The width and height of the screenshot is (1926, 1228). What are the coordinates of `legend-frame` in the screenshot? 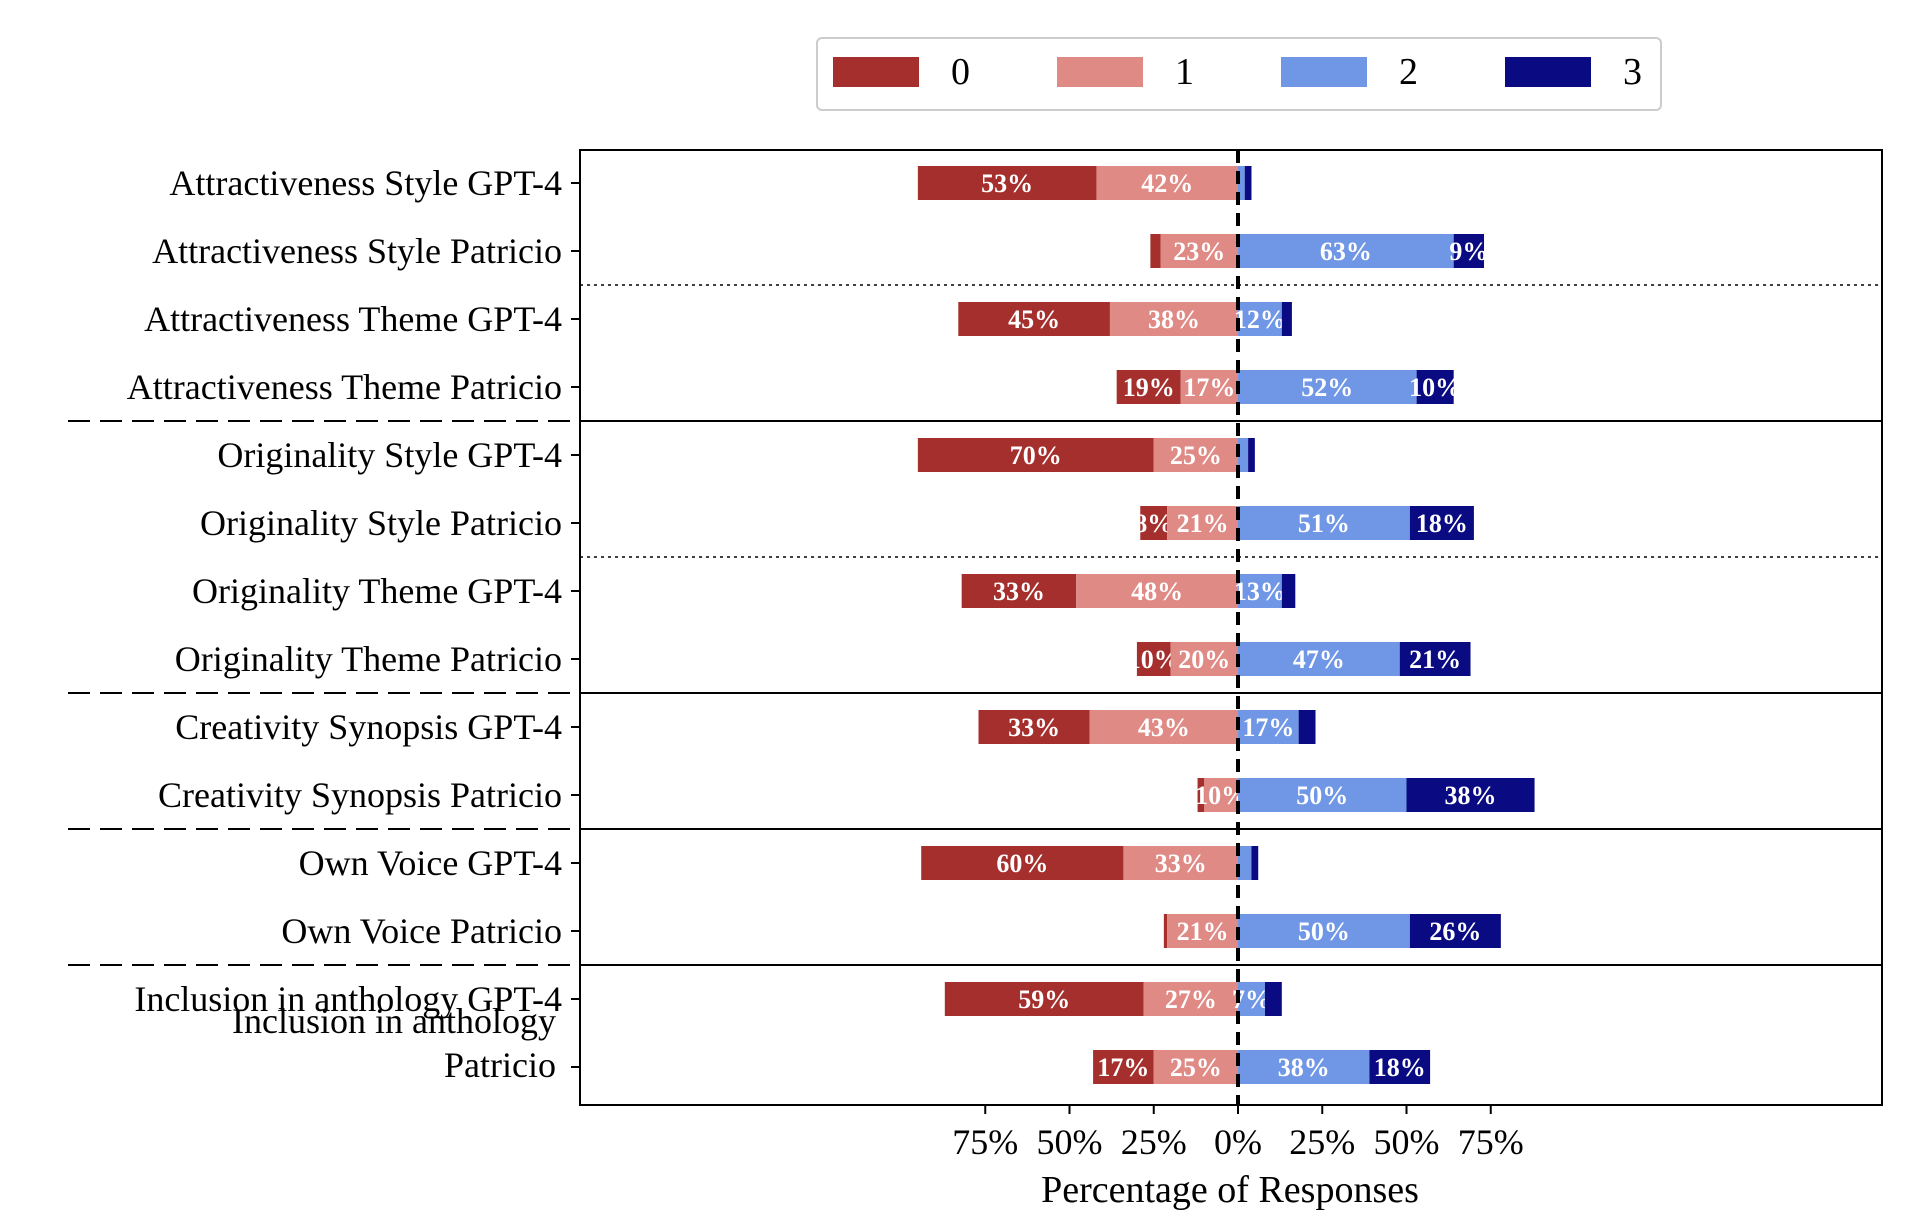 It's located at (1239, 74).